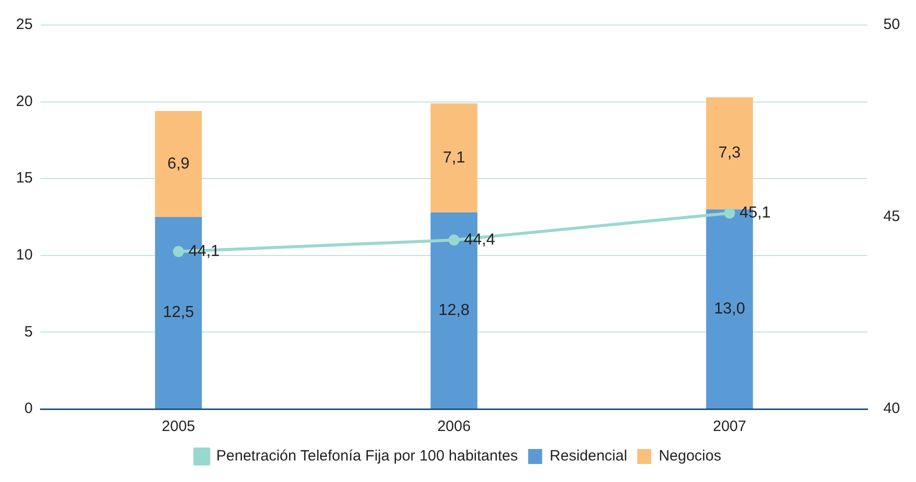 The width and height of the screenshot is (916, 482). What do you see at coordinates (480, 239) in the screenshot?
I see `data-label: 44,4` at bounding box center [480, 239].